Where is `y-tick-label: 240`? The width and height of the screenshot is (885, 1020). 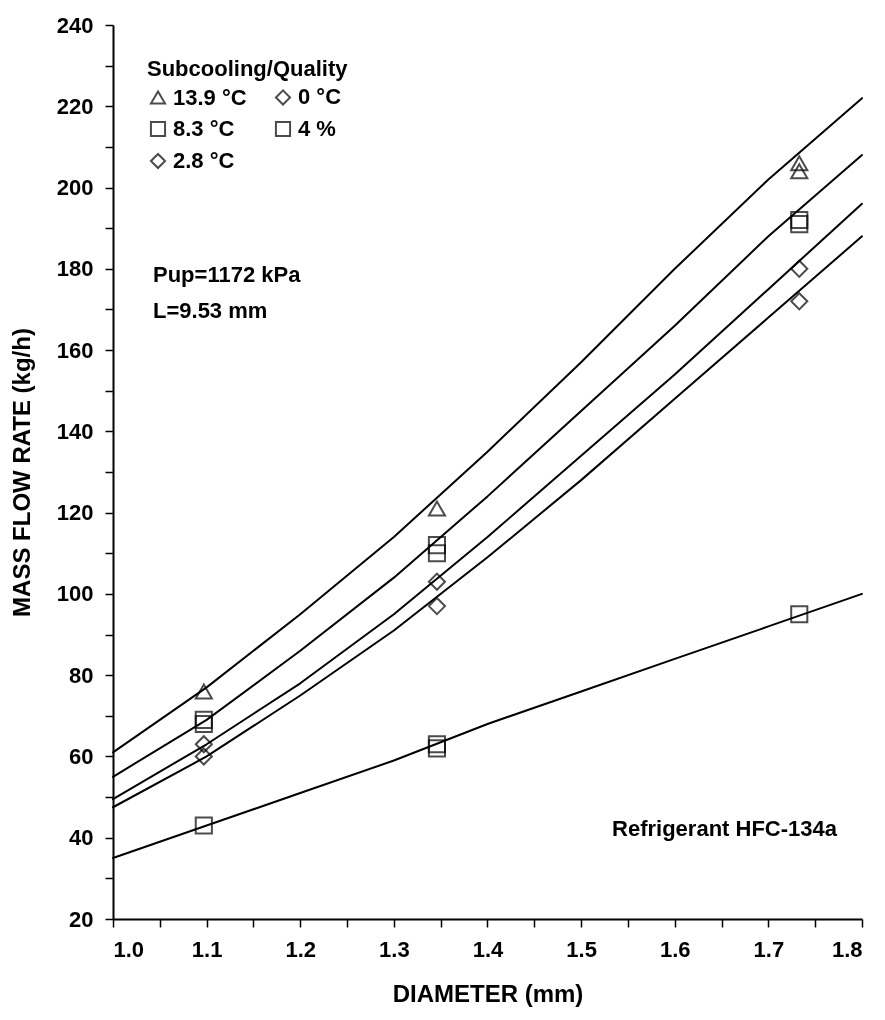 y-tick-label: 240 is located at coordinates (75, 25).